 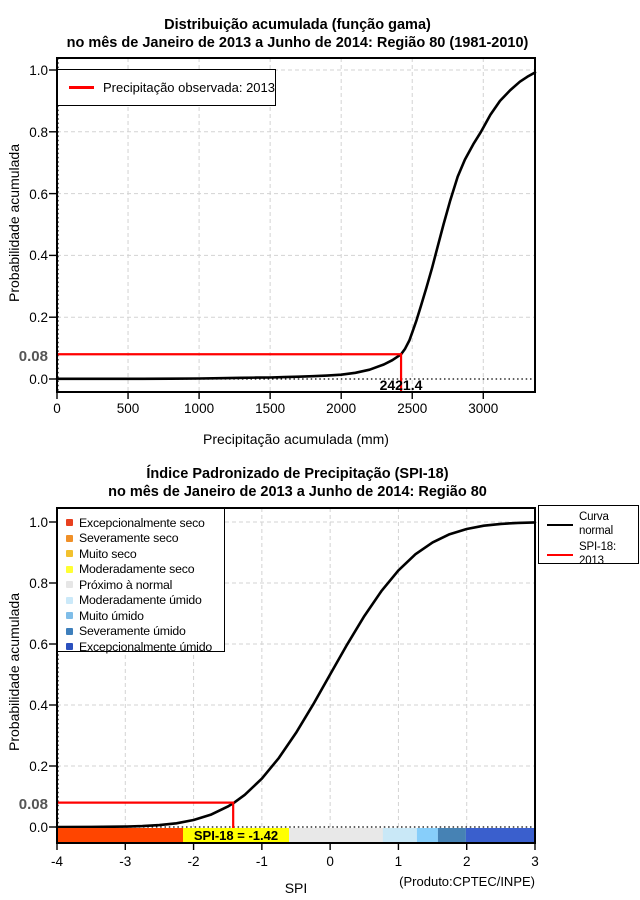 I want to click on x-tick-label: 1, so click(x=398, y=861).